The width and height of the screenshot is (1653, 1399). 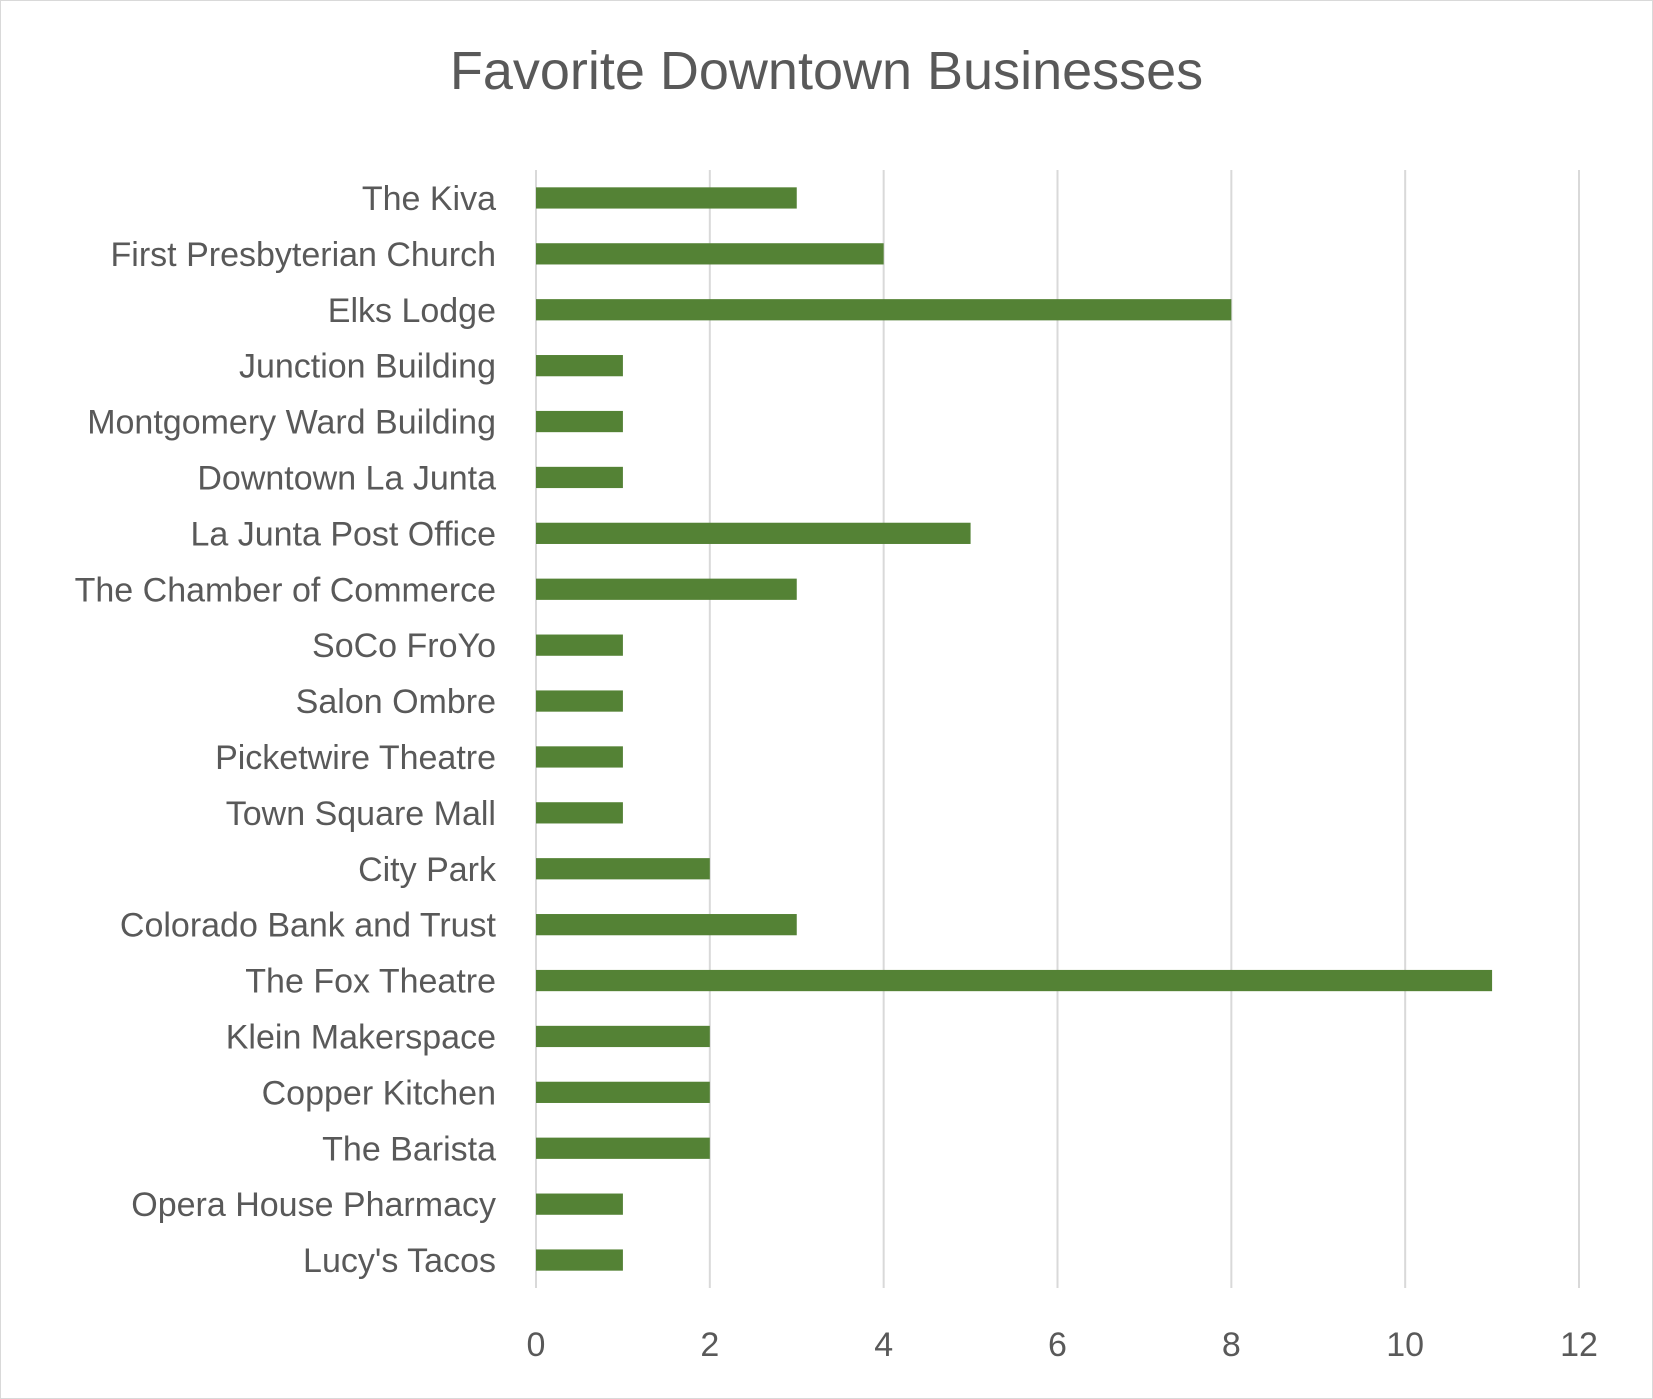 What do you see at coordinates (883, 1345) in the screenshot?
I see `x-tick-label: 4` at bounding box center [883, 1345].